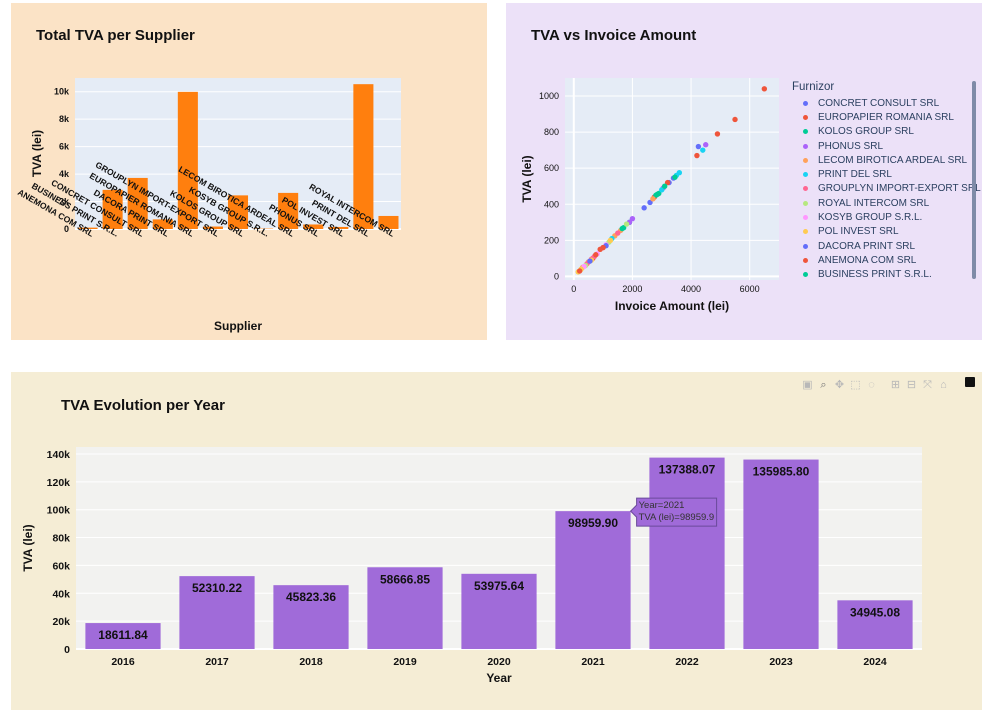  Describe the element at coordinates (895, 385) in the screenshot. I see `zoom-in-icon: ⊞` at that location.